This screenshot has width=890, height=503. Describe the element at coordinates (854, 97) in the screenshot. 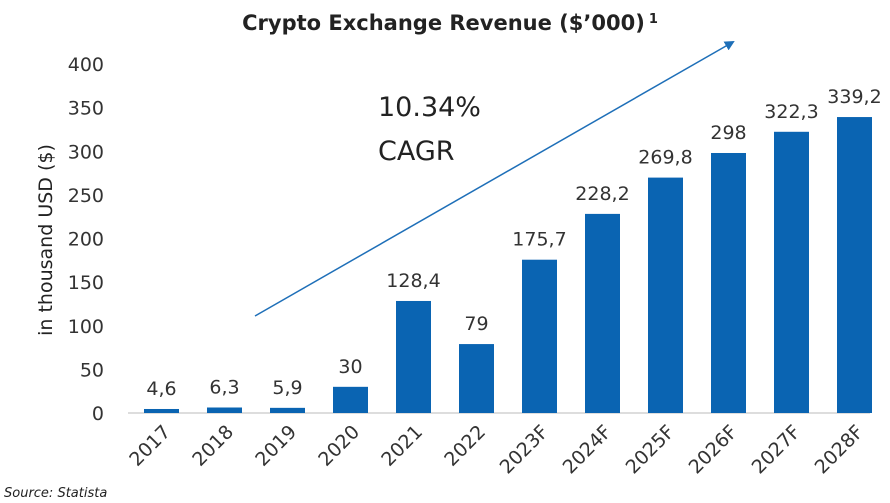

I see `value-label: 339,2` at that location.